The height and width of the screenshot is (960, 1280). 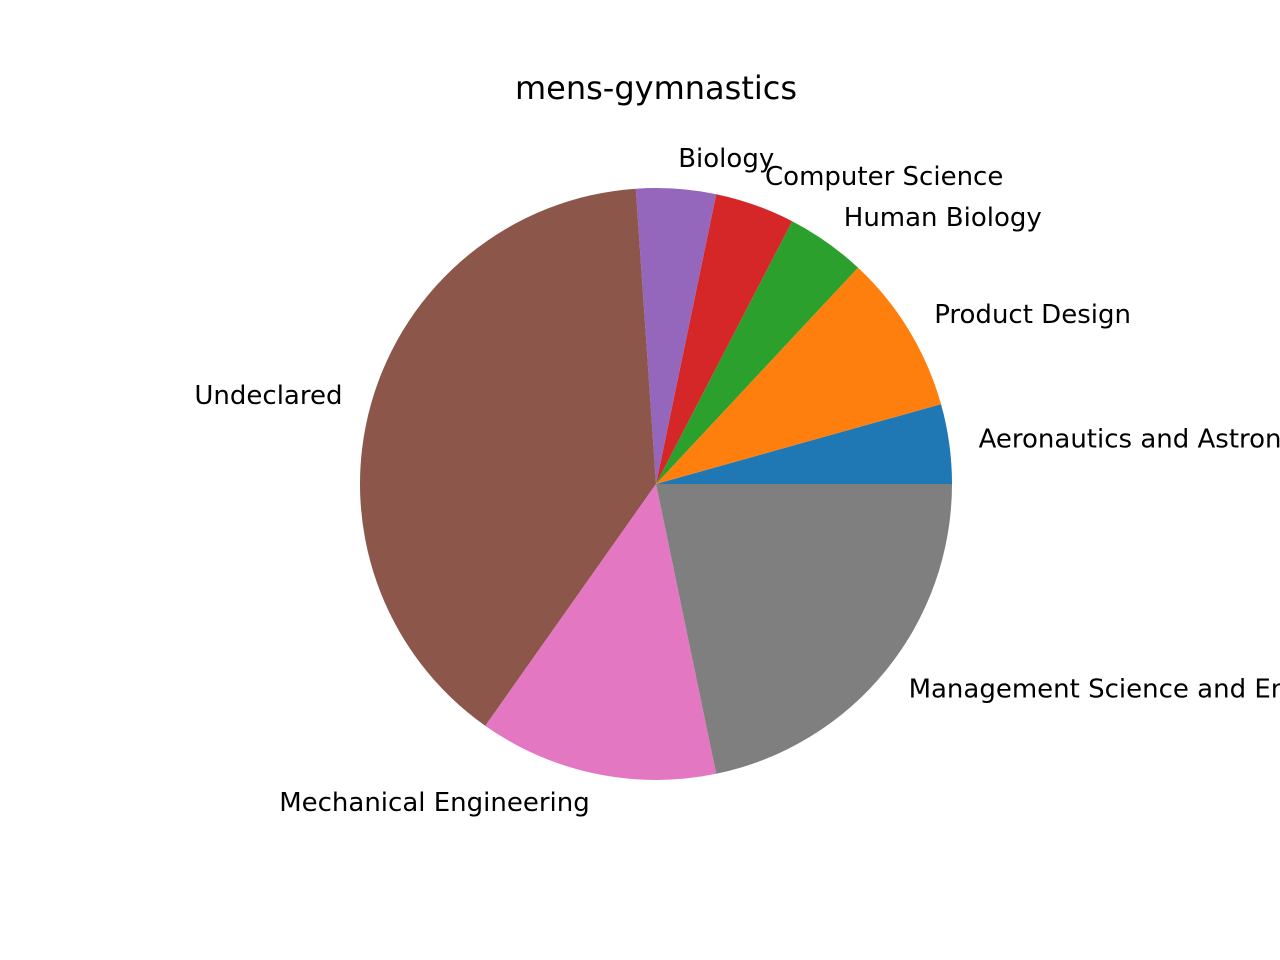 I want to click on slice-label-aeronautics-and-astronautics: Aeronautics and Astronautics, so click(x=1129, y=440).